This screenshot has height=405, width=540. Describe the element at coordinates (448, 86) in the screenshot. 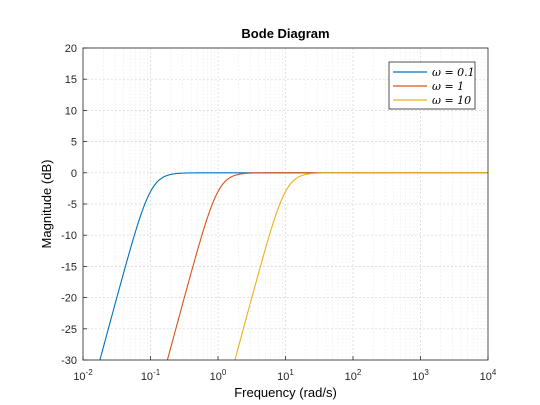

I see `legend-label: ω = 1` at that location.